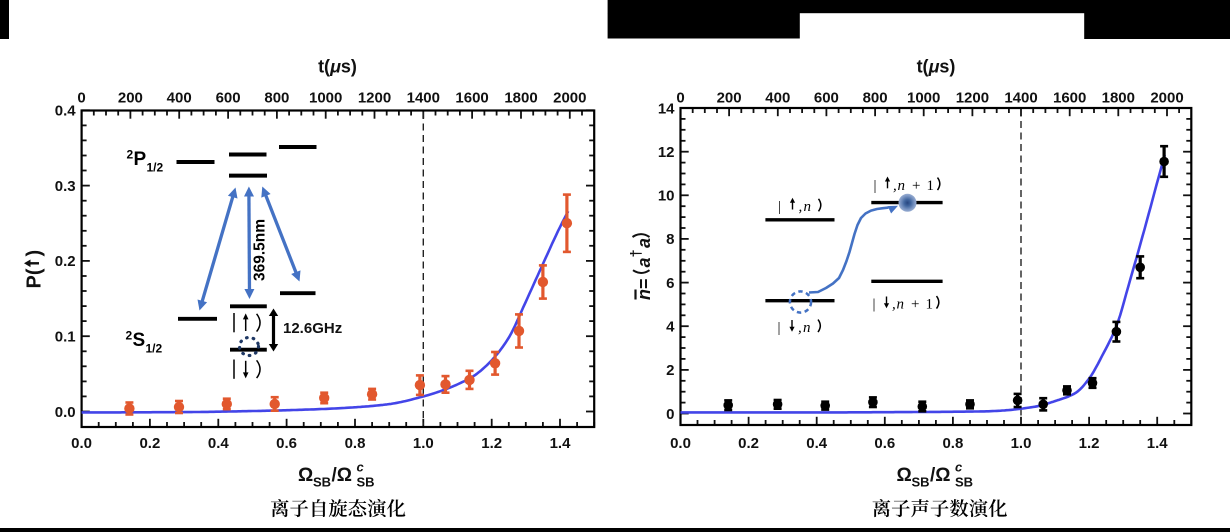 This screenshot has width=1230, height=532. Describe the element at coordinates (312, 328) in the screenshot. I see `svg-text: 12.6GHz` at that location.